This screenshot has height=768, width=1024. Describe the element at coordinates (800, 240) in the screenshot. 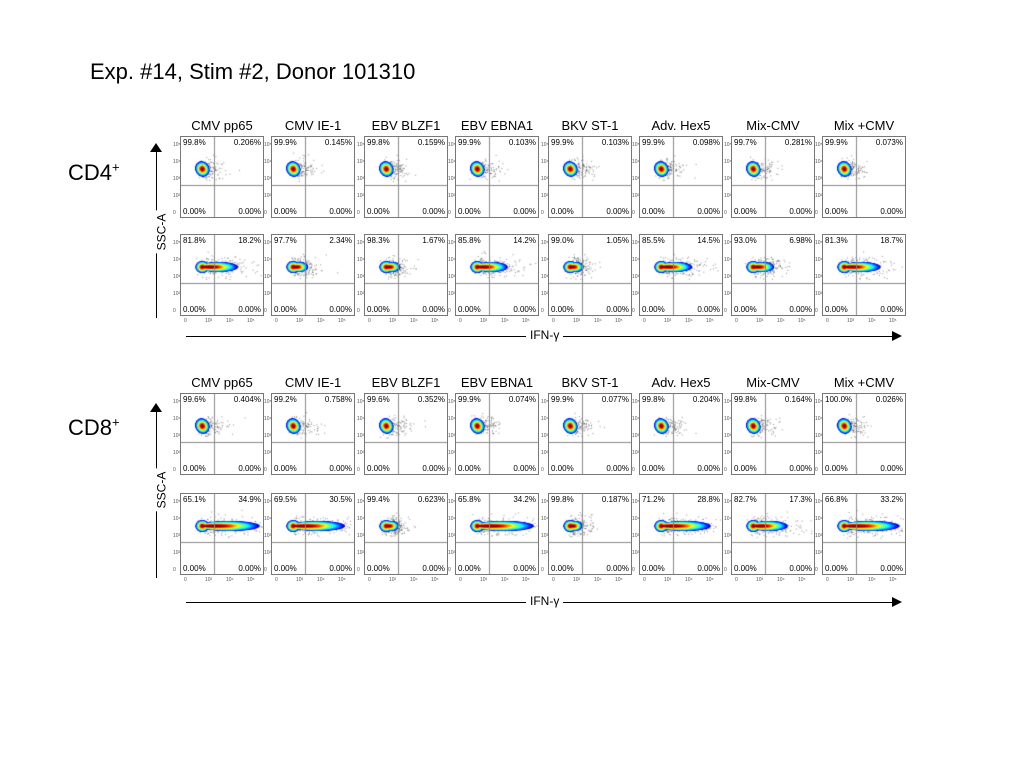

I see `quadrant-ur-percent: 6.98%` at that location.